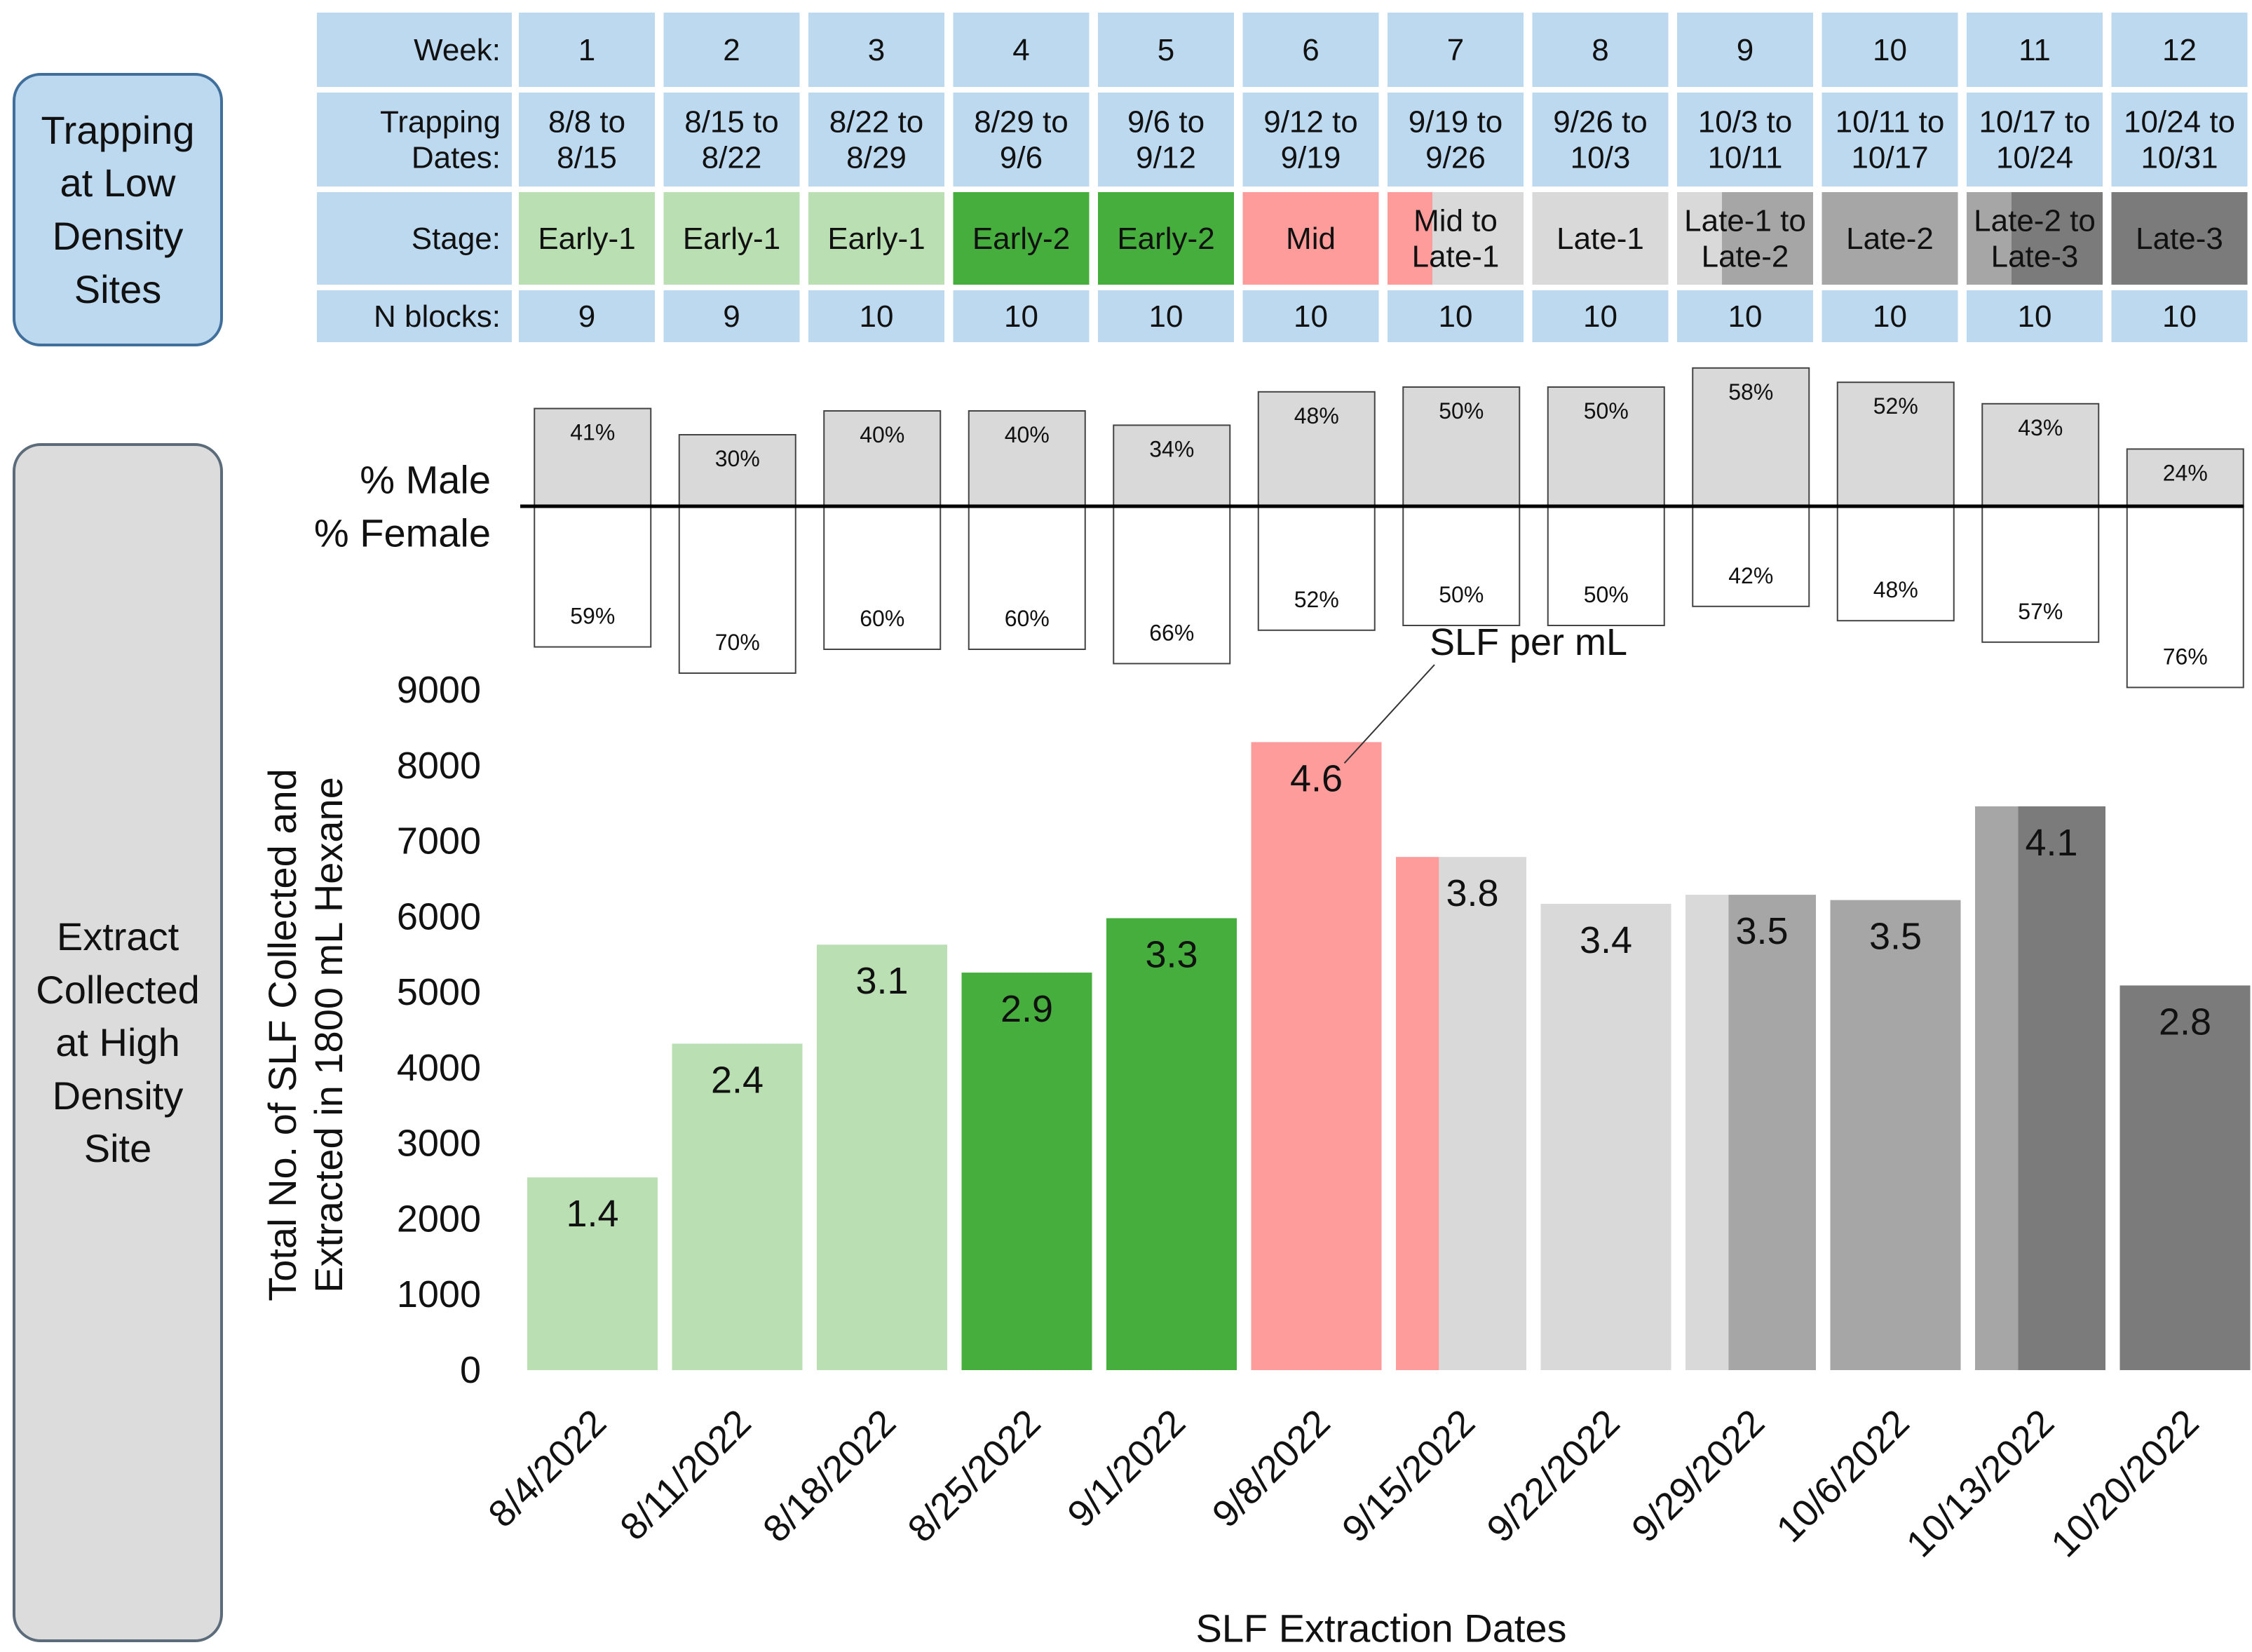  Describe the element at coordinates (1389, 714) in the screenshot. I see `annotation-leader-line` at that location.